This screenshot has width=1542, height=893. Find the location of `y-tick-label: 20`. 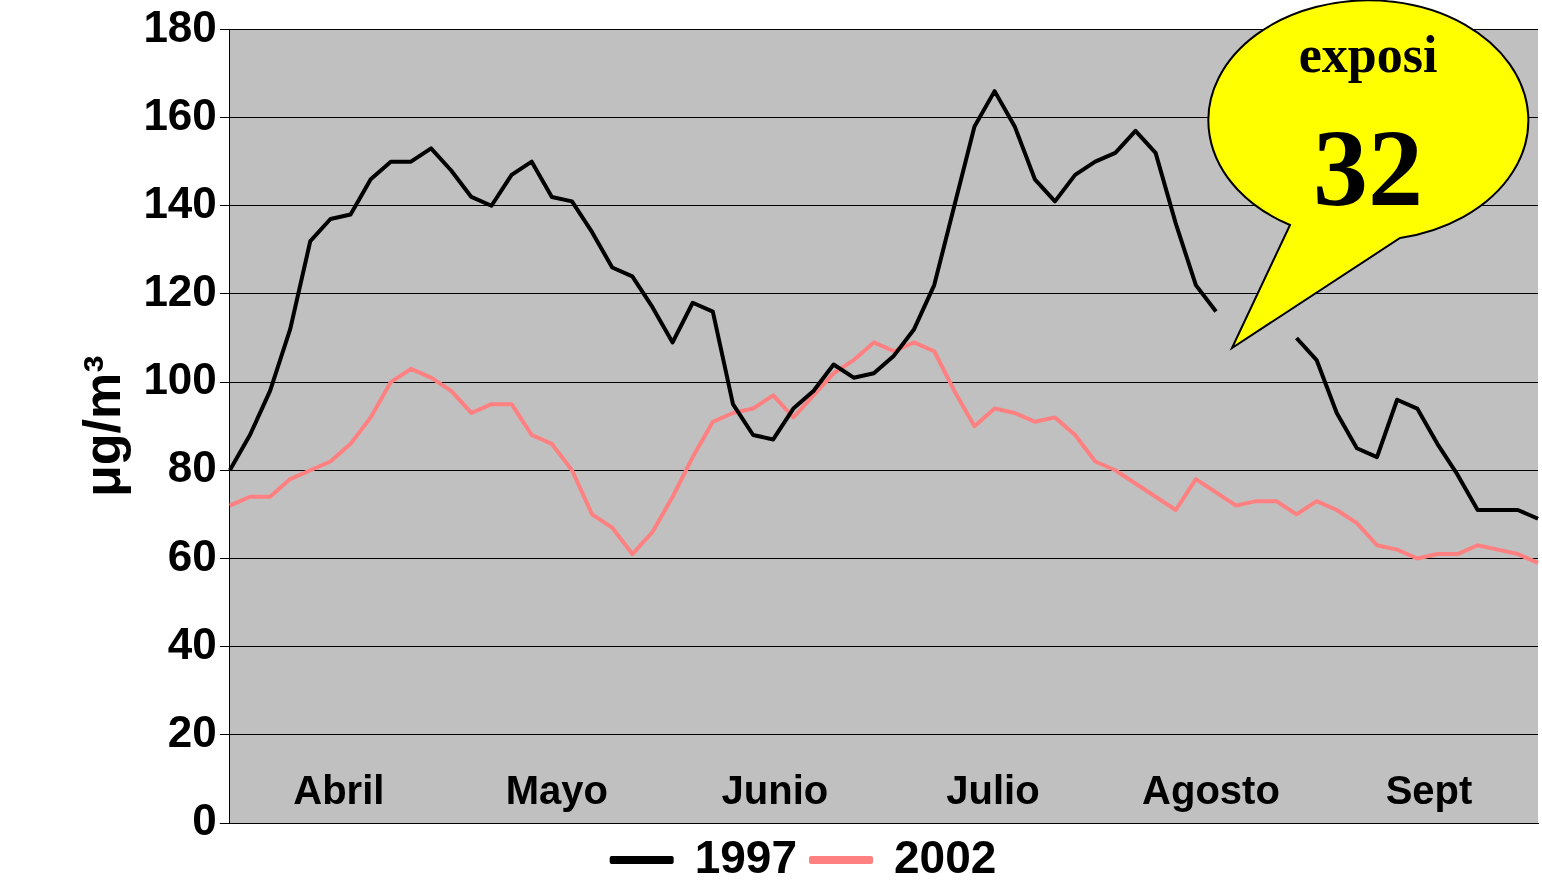

y-tick-label: 20 is located at coordinates (192, 731).